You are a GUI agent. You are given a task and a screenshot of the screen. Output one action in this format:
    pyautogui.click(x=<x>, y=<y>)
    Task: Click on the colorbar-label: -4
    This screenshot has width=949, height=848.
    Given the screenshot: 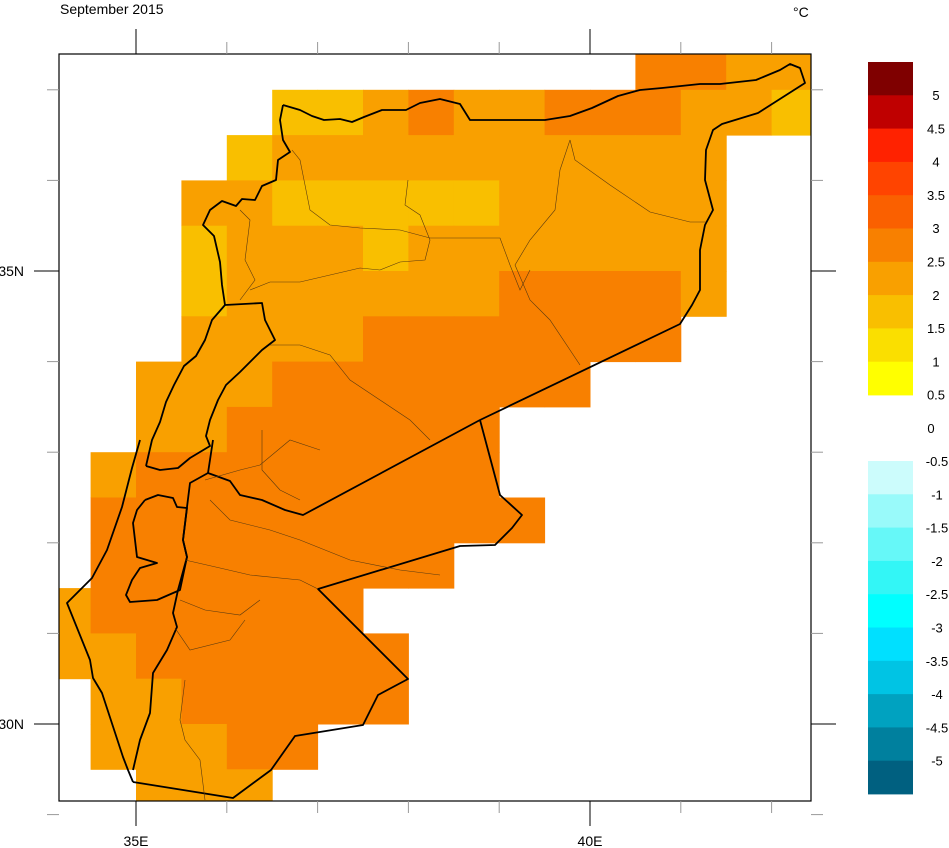 What is the action you would take?
    pyautogui.click(x=937, y=694)
    